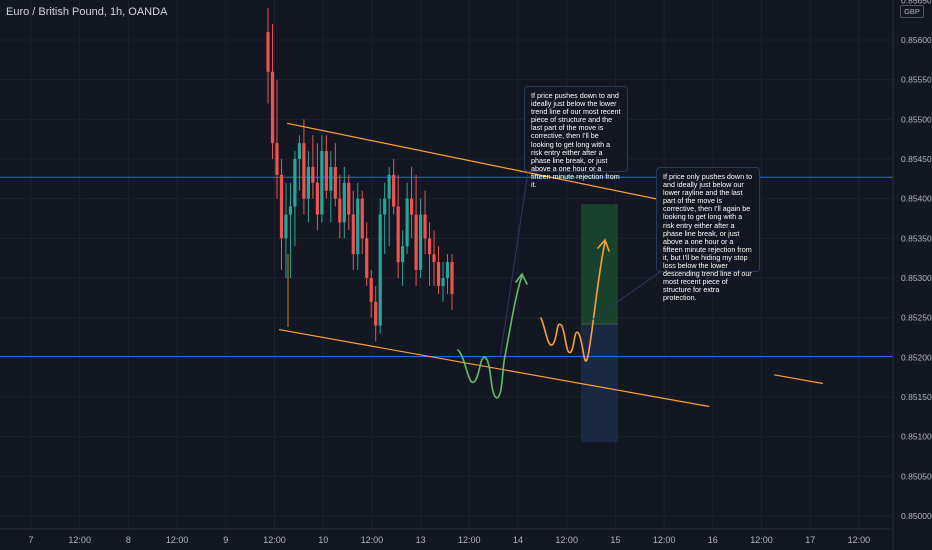  I want to click on bullish-projection-path-green, so click(490, 337).